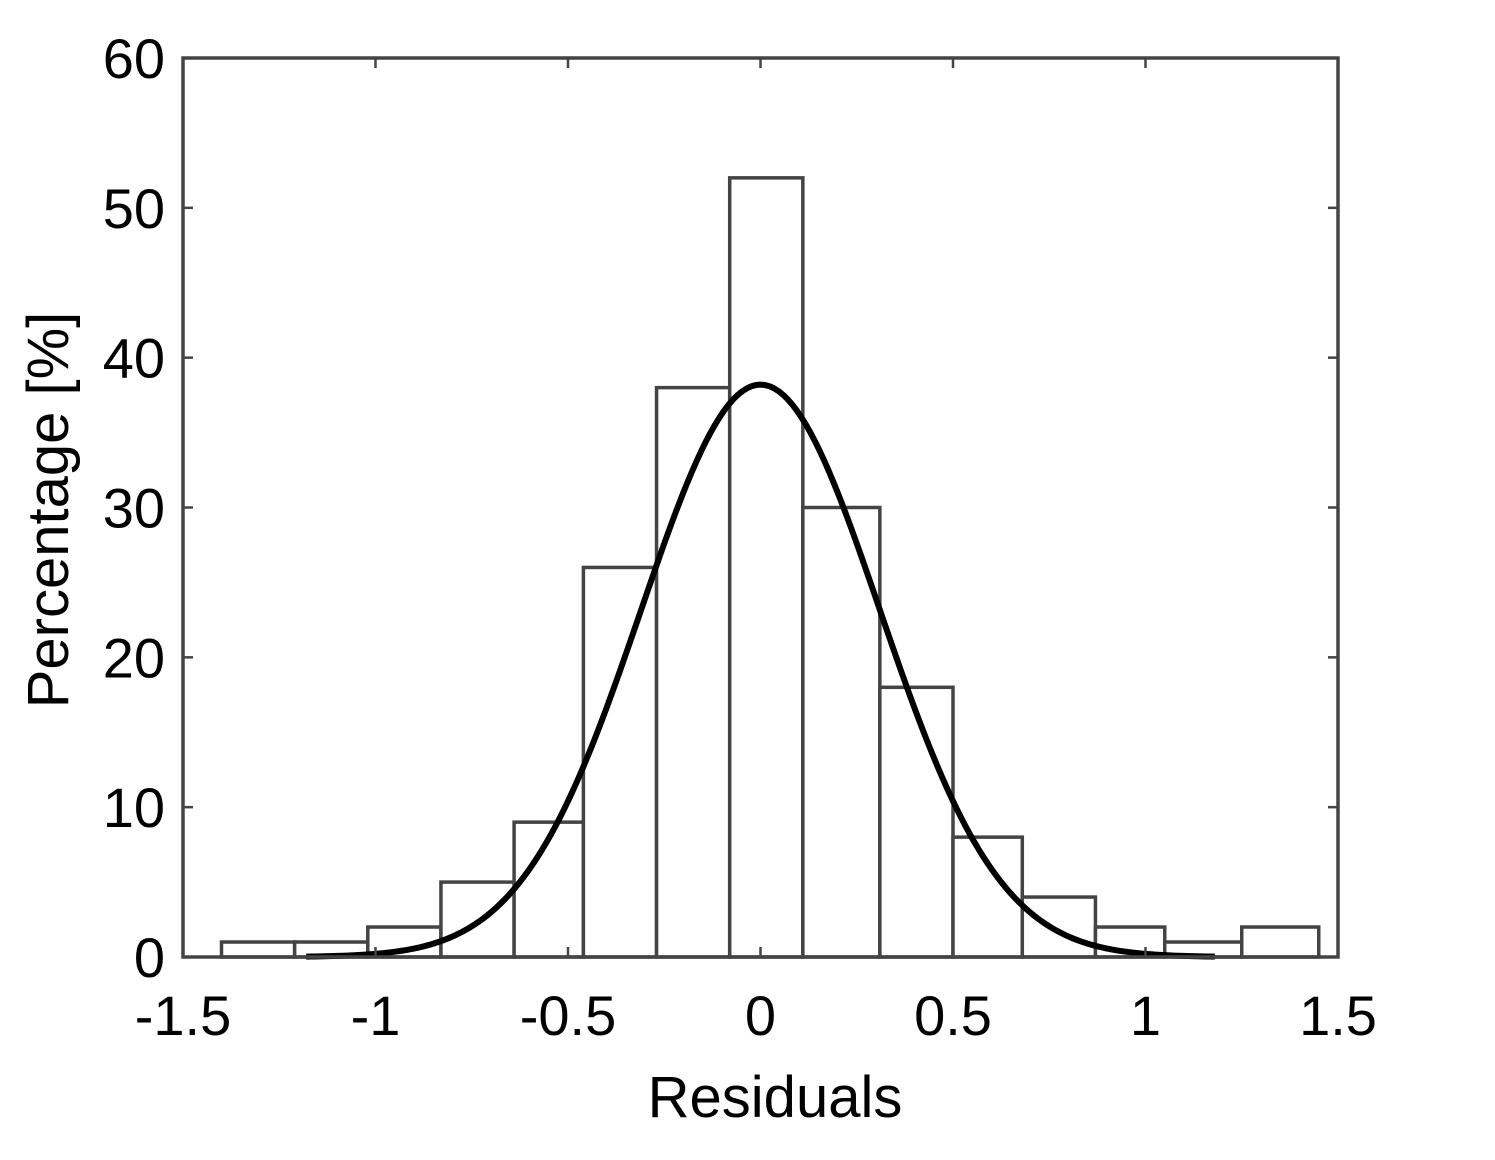  Describe the element at coordinates (134, 657) in the screenshot. I see `y-tick-label-2: 20` at that location.